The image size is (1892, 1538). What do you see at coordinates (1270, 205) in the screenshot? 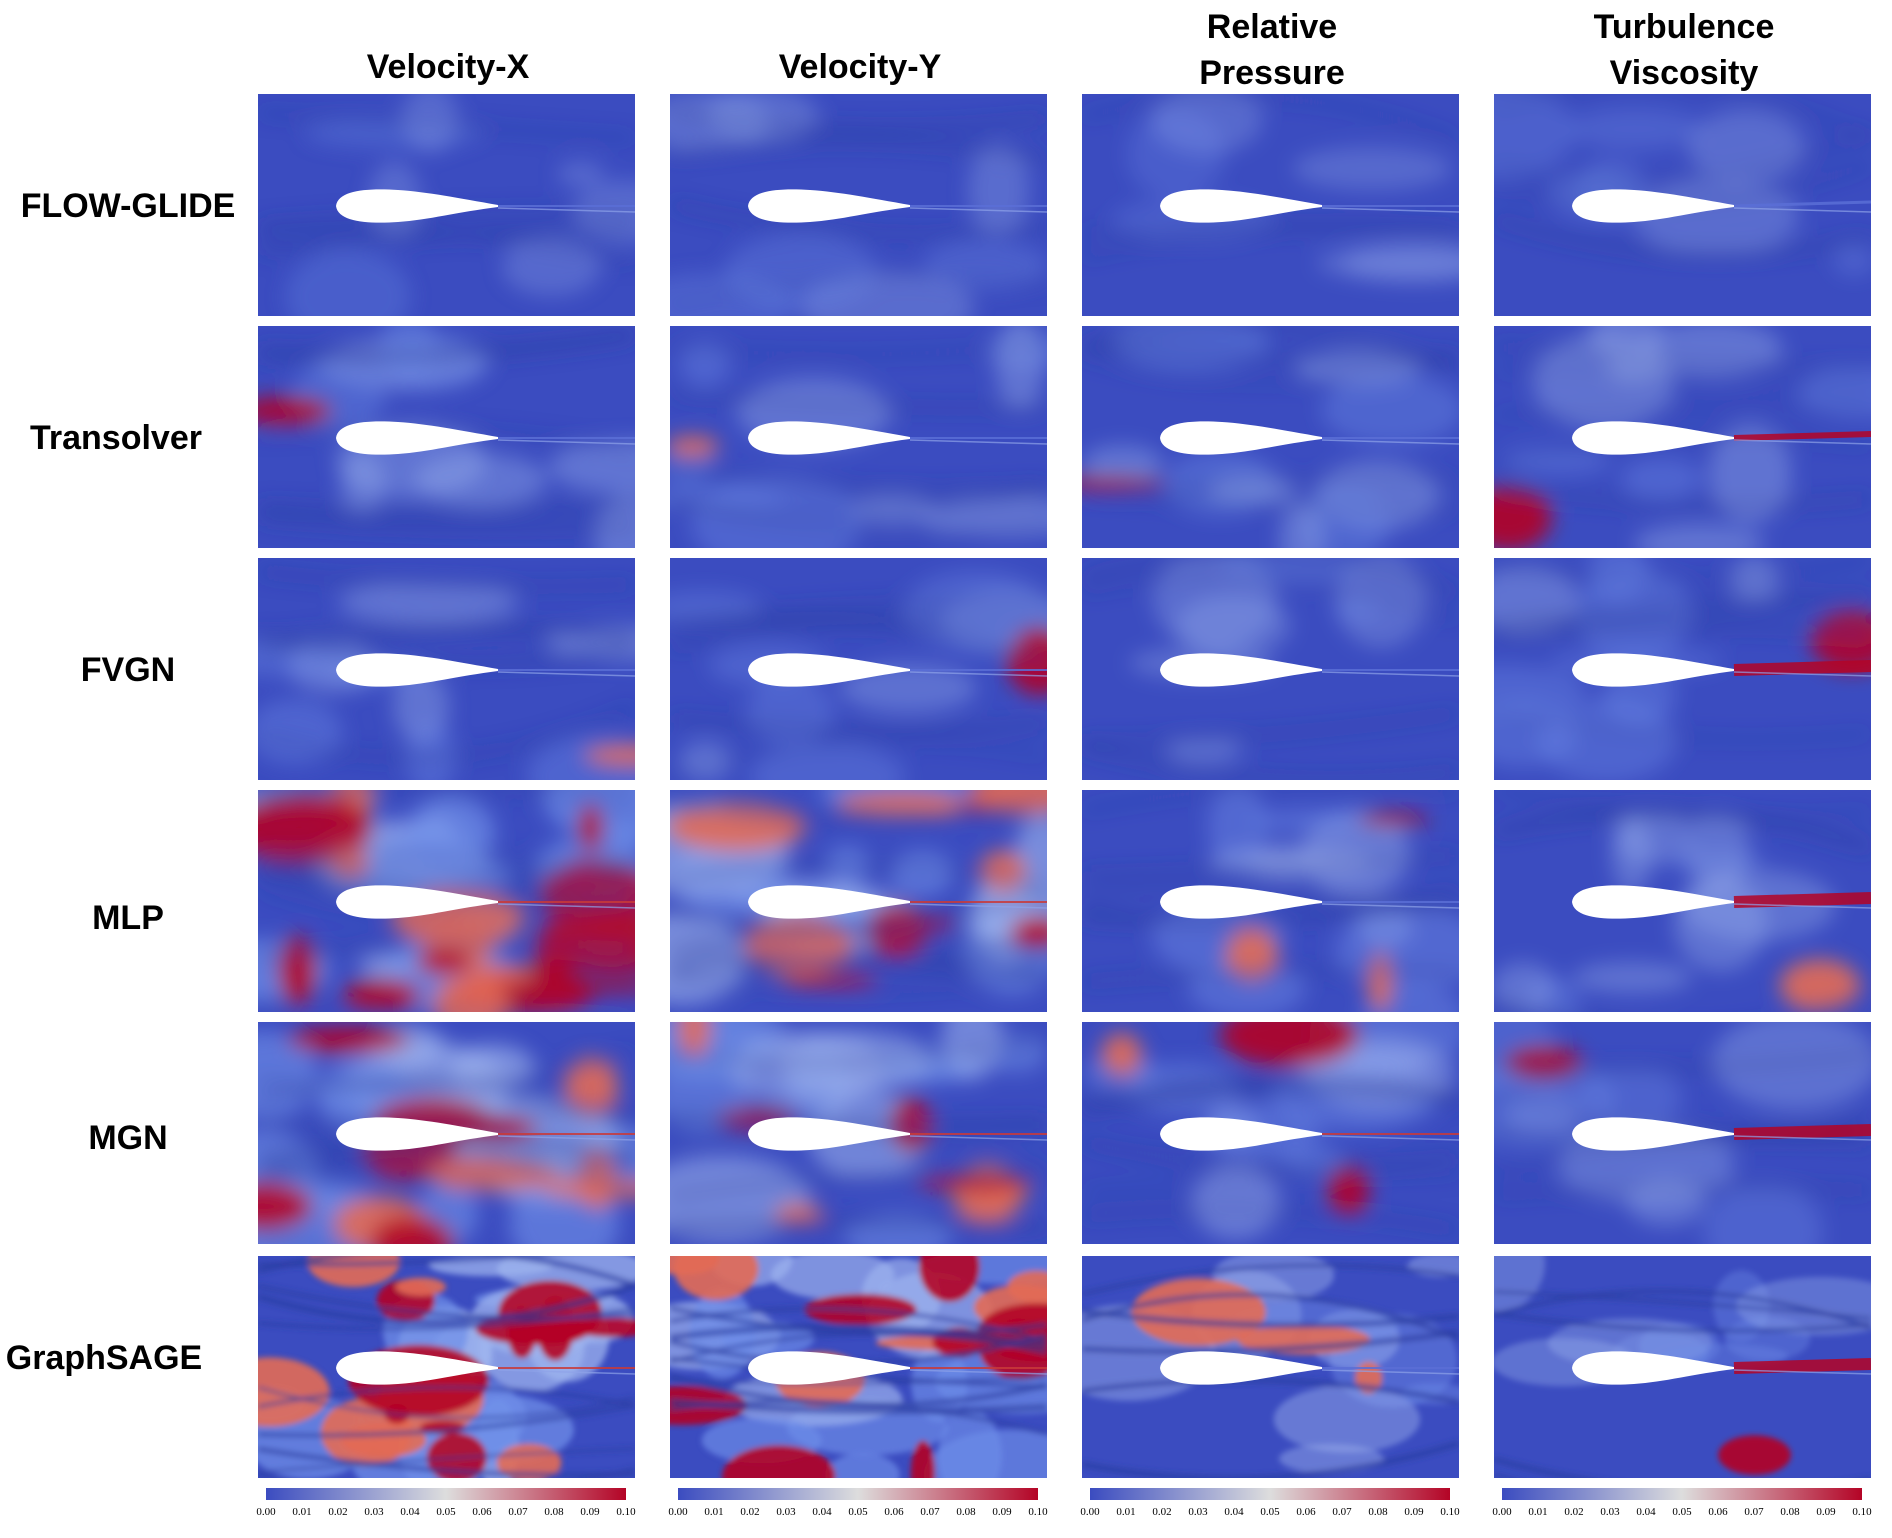
I see `error-panel-flow-glide-relative-pressure` at bounding box center [1270, 205].